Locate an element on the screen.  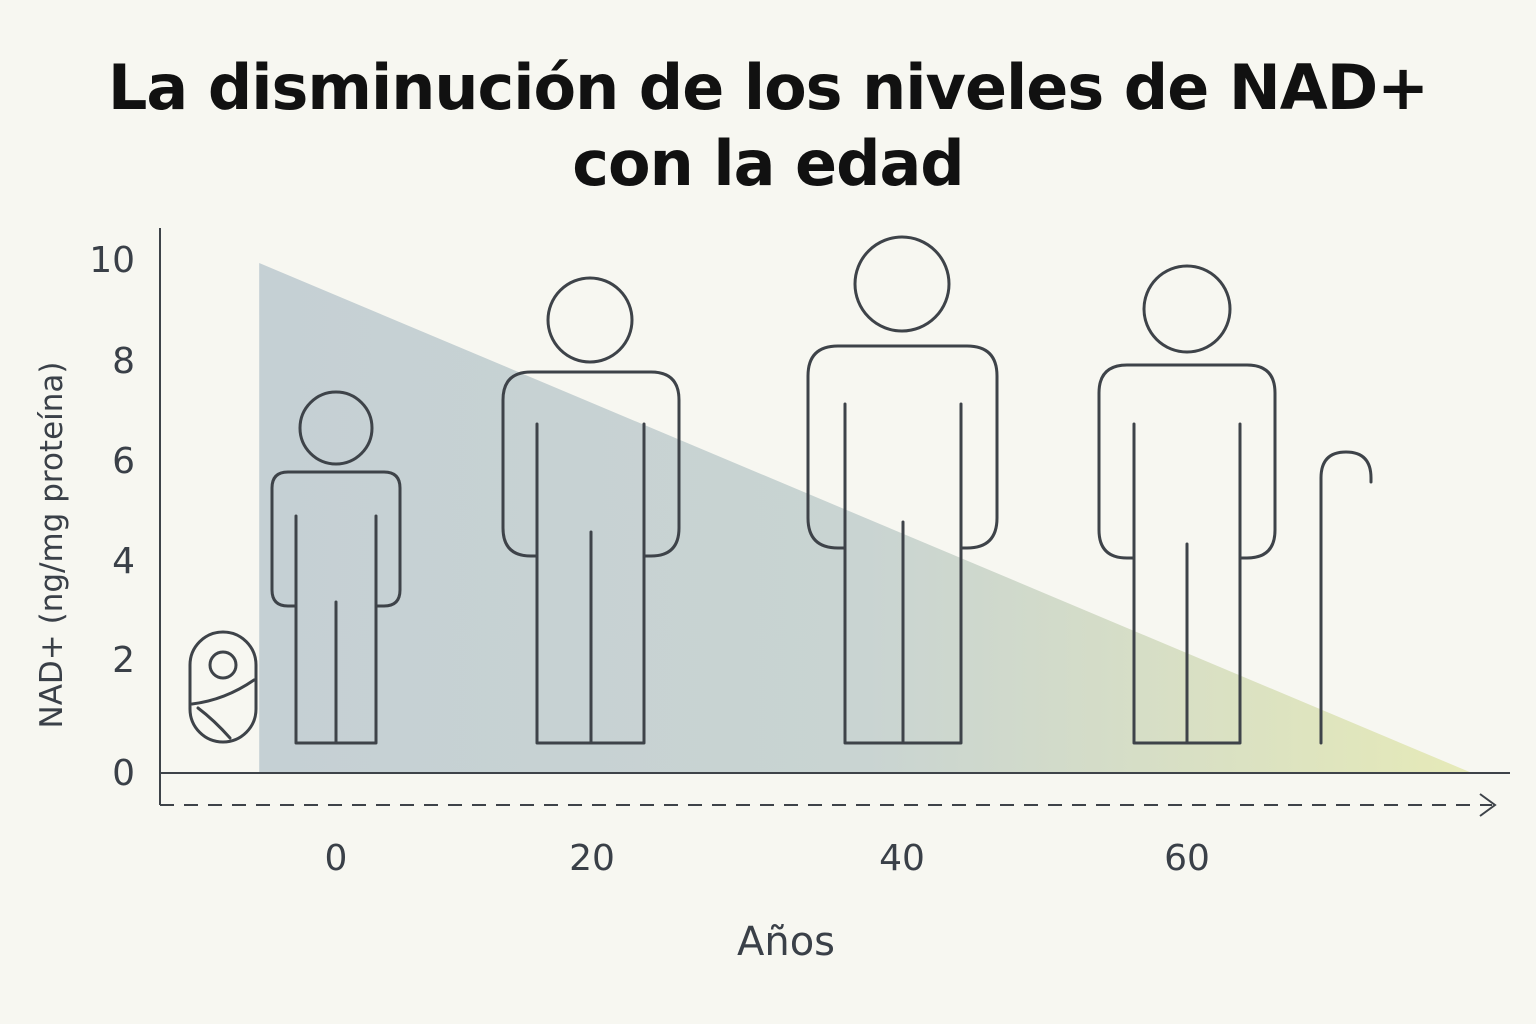
y-tick-2: 2 is located at coordinates (123, 660).